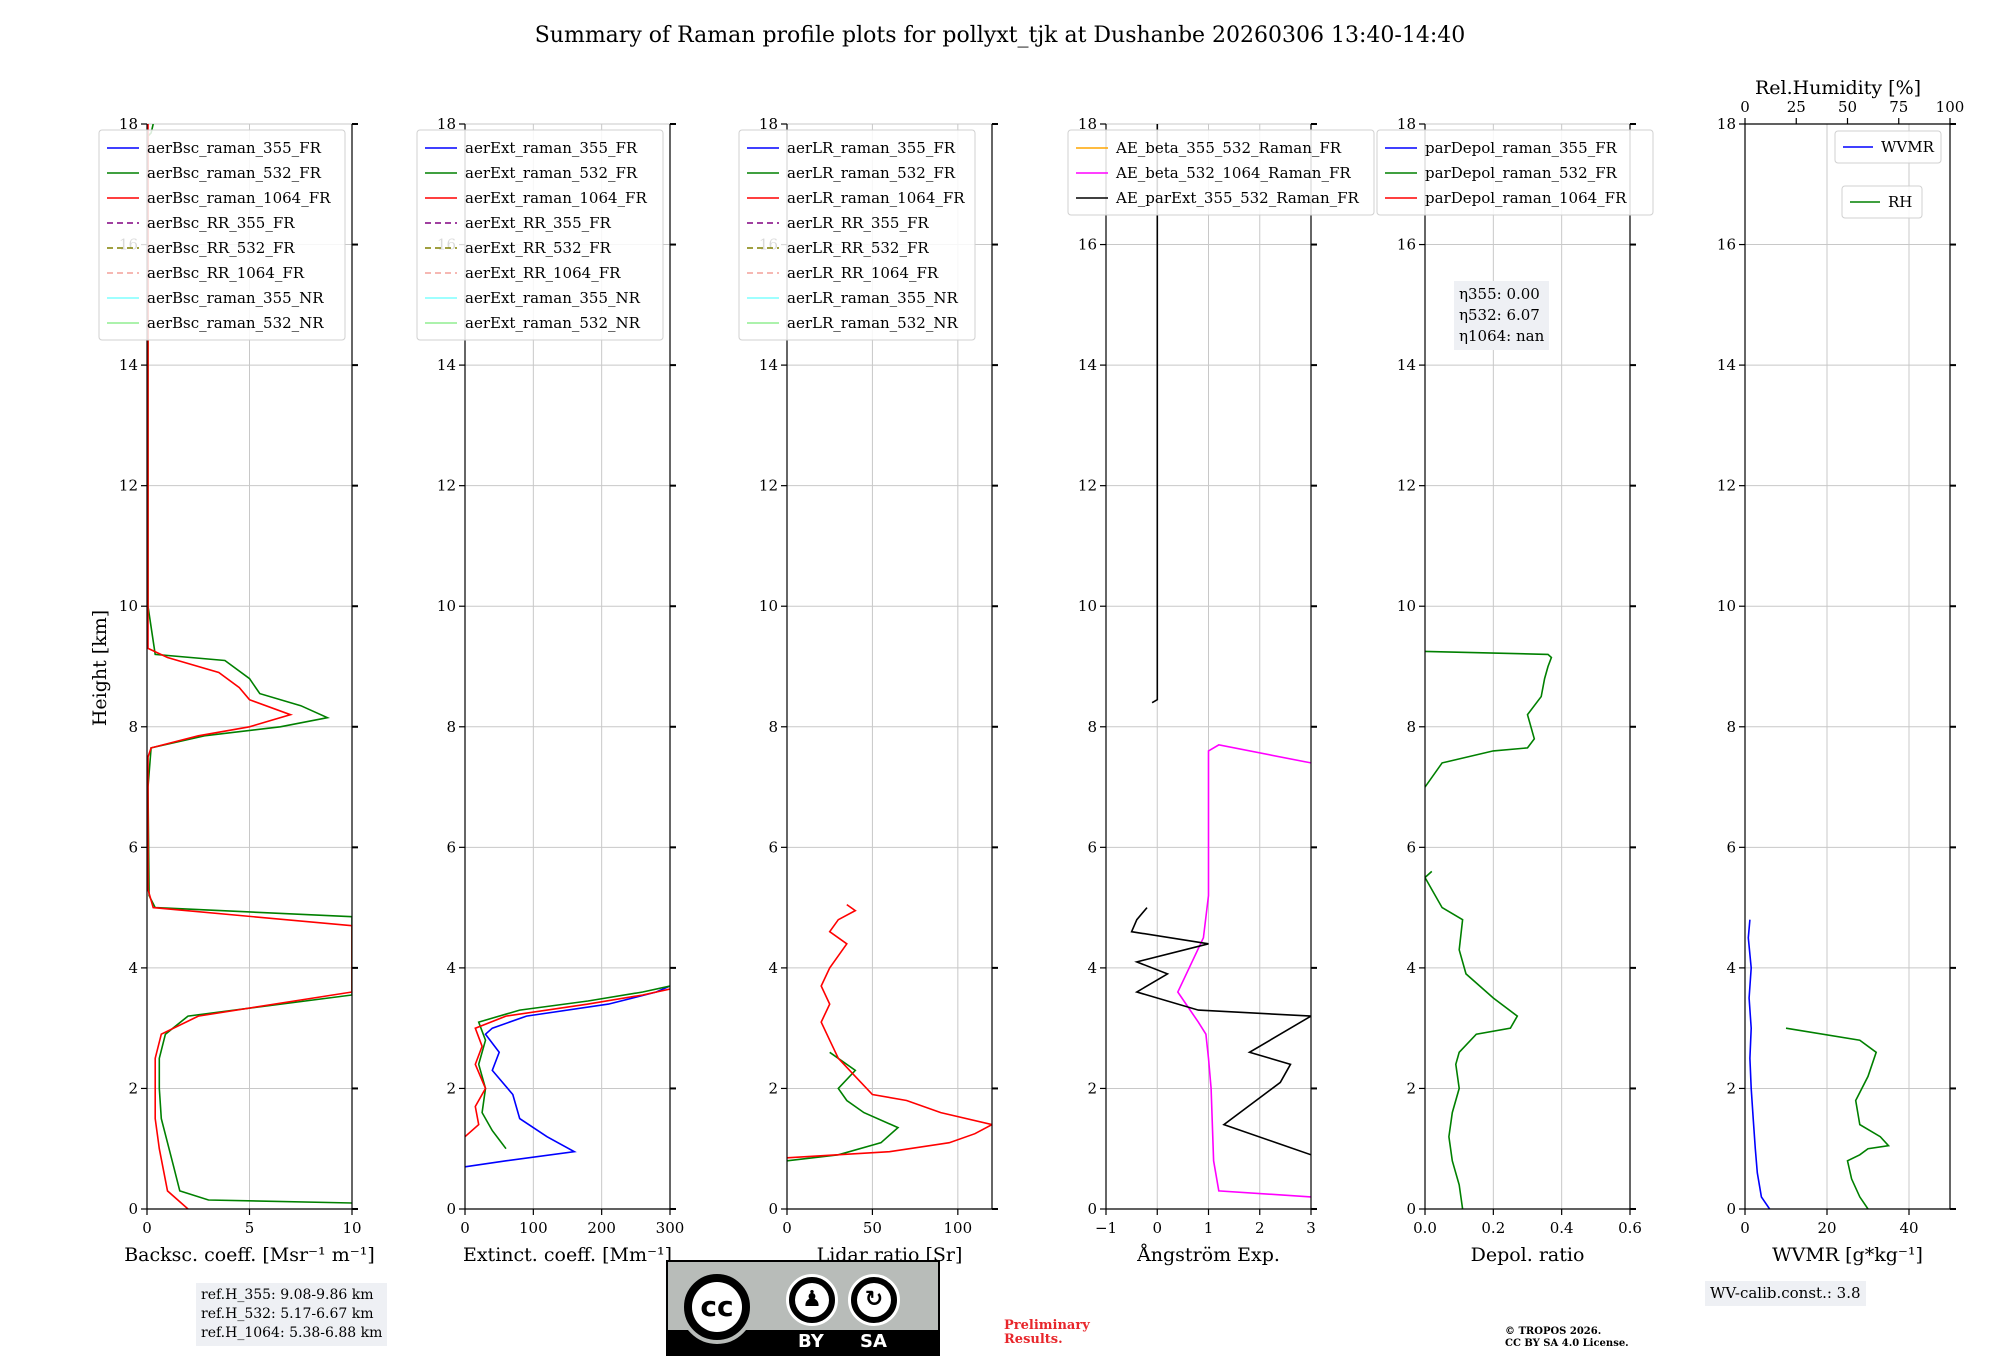 This screenshot has width=2000, height=1360. I want to click on series-line-aerExt_raman_355_FR, so click(567, 1076).